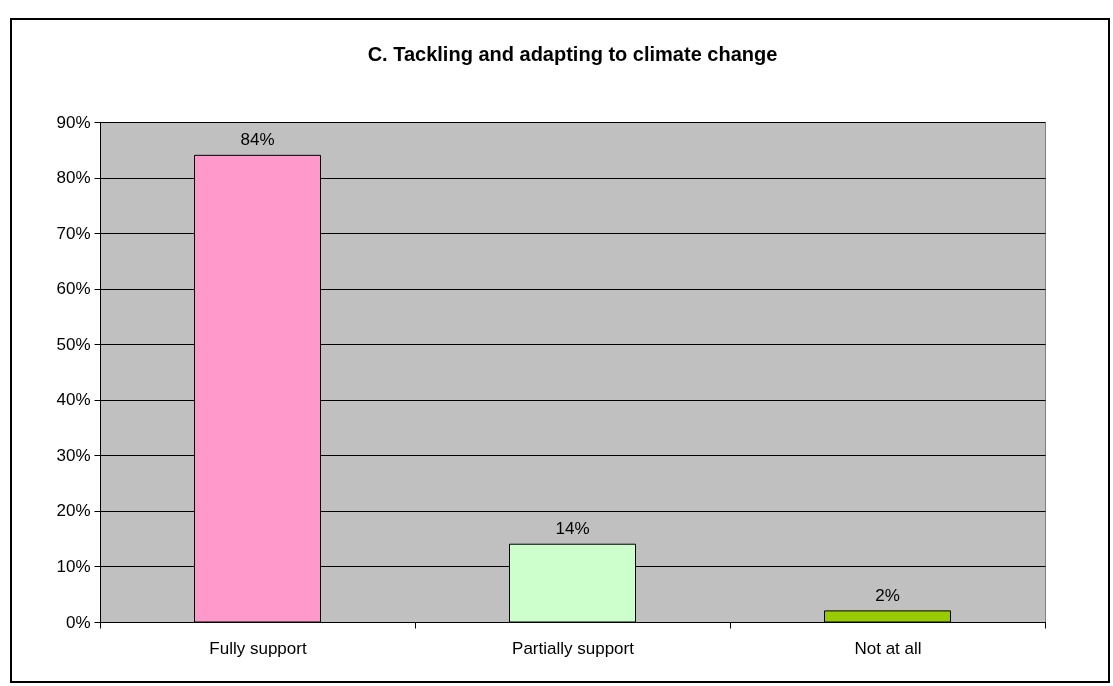 The height and width of the screenshot is (686, 1113). Describe the element at coordinates (73, 400) in the screenshot. I see `y-tick-label: 40%` at that location.